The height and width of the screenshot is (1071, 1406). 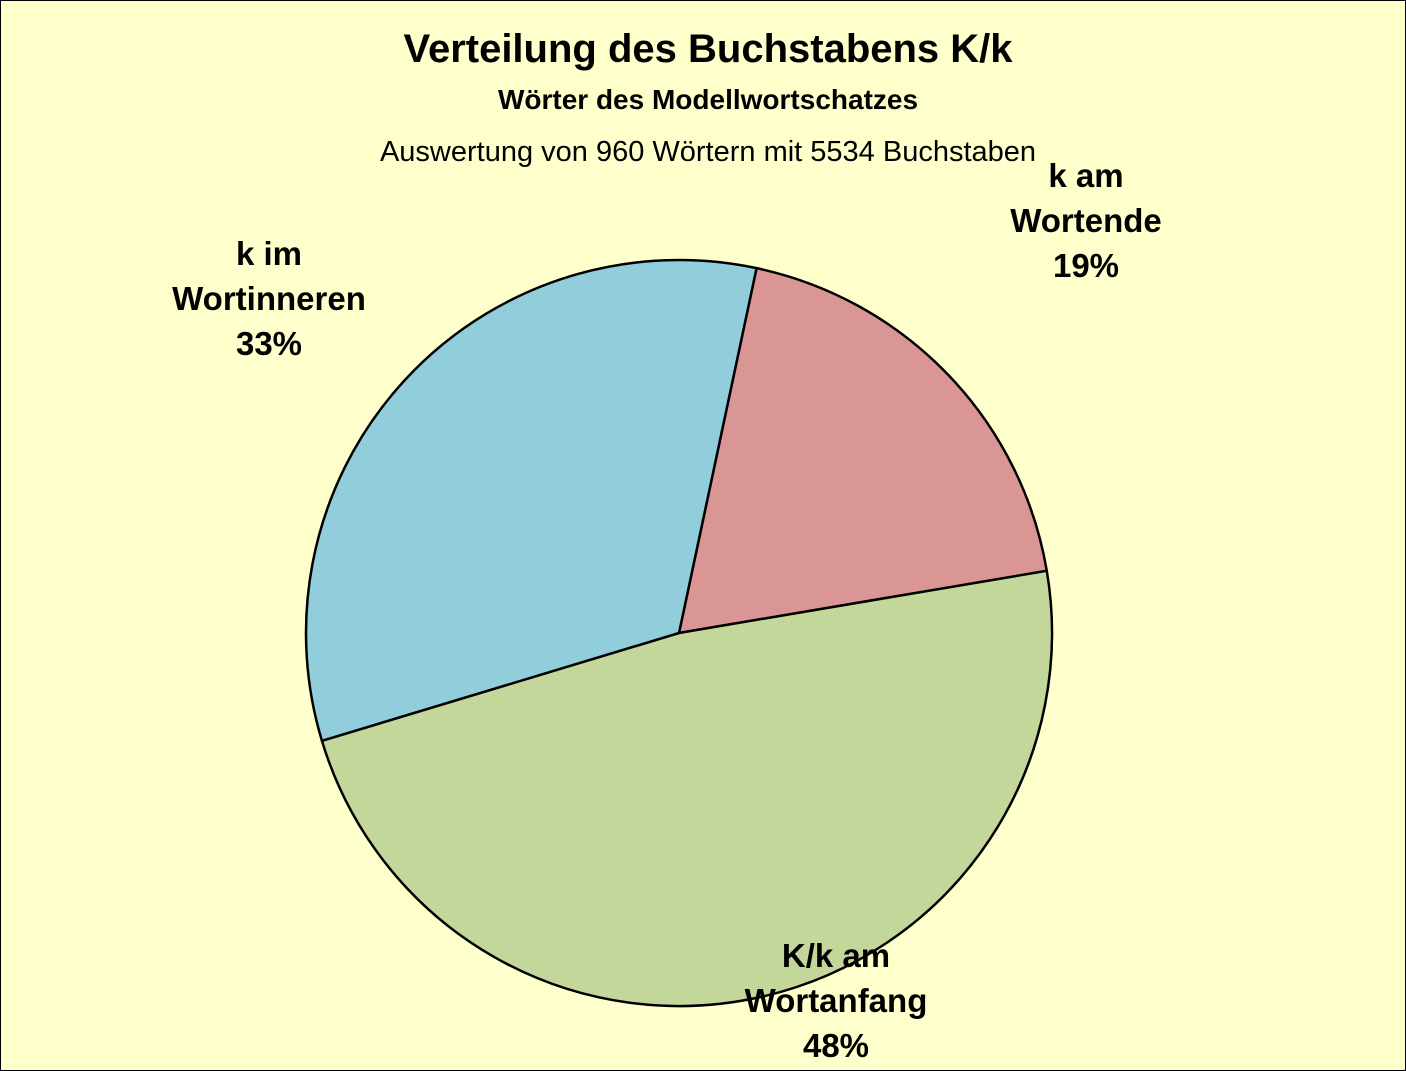 I want to click on slice-label-1: K/k am Wortanfang 48%, so click(x=836, y=1000).